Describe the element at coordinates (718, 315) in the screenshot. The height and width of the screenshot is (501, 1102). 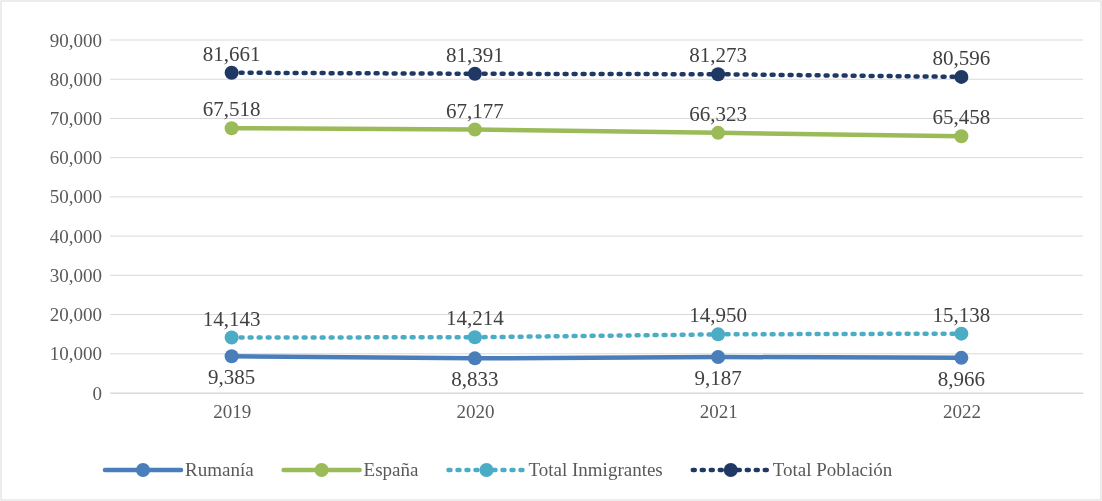
I see `data-label: 14,950` at that location.